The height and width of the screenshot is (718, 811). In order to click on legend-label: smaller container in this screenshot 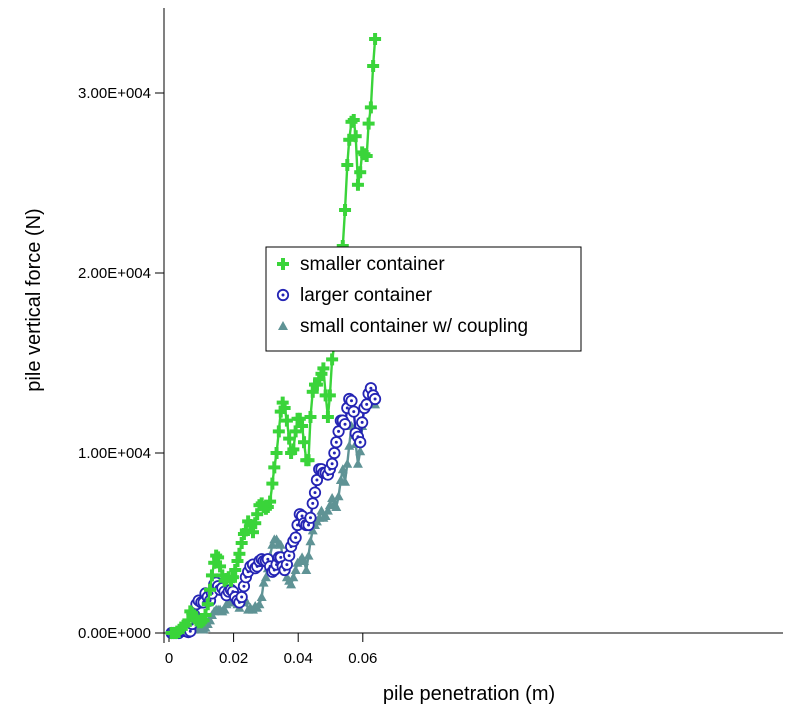, I will do `click(372, 264)`.